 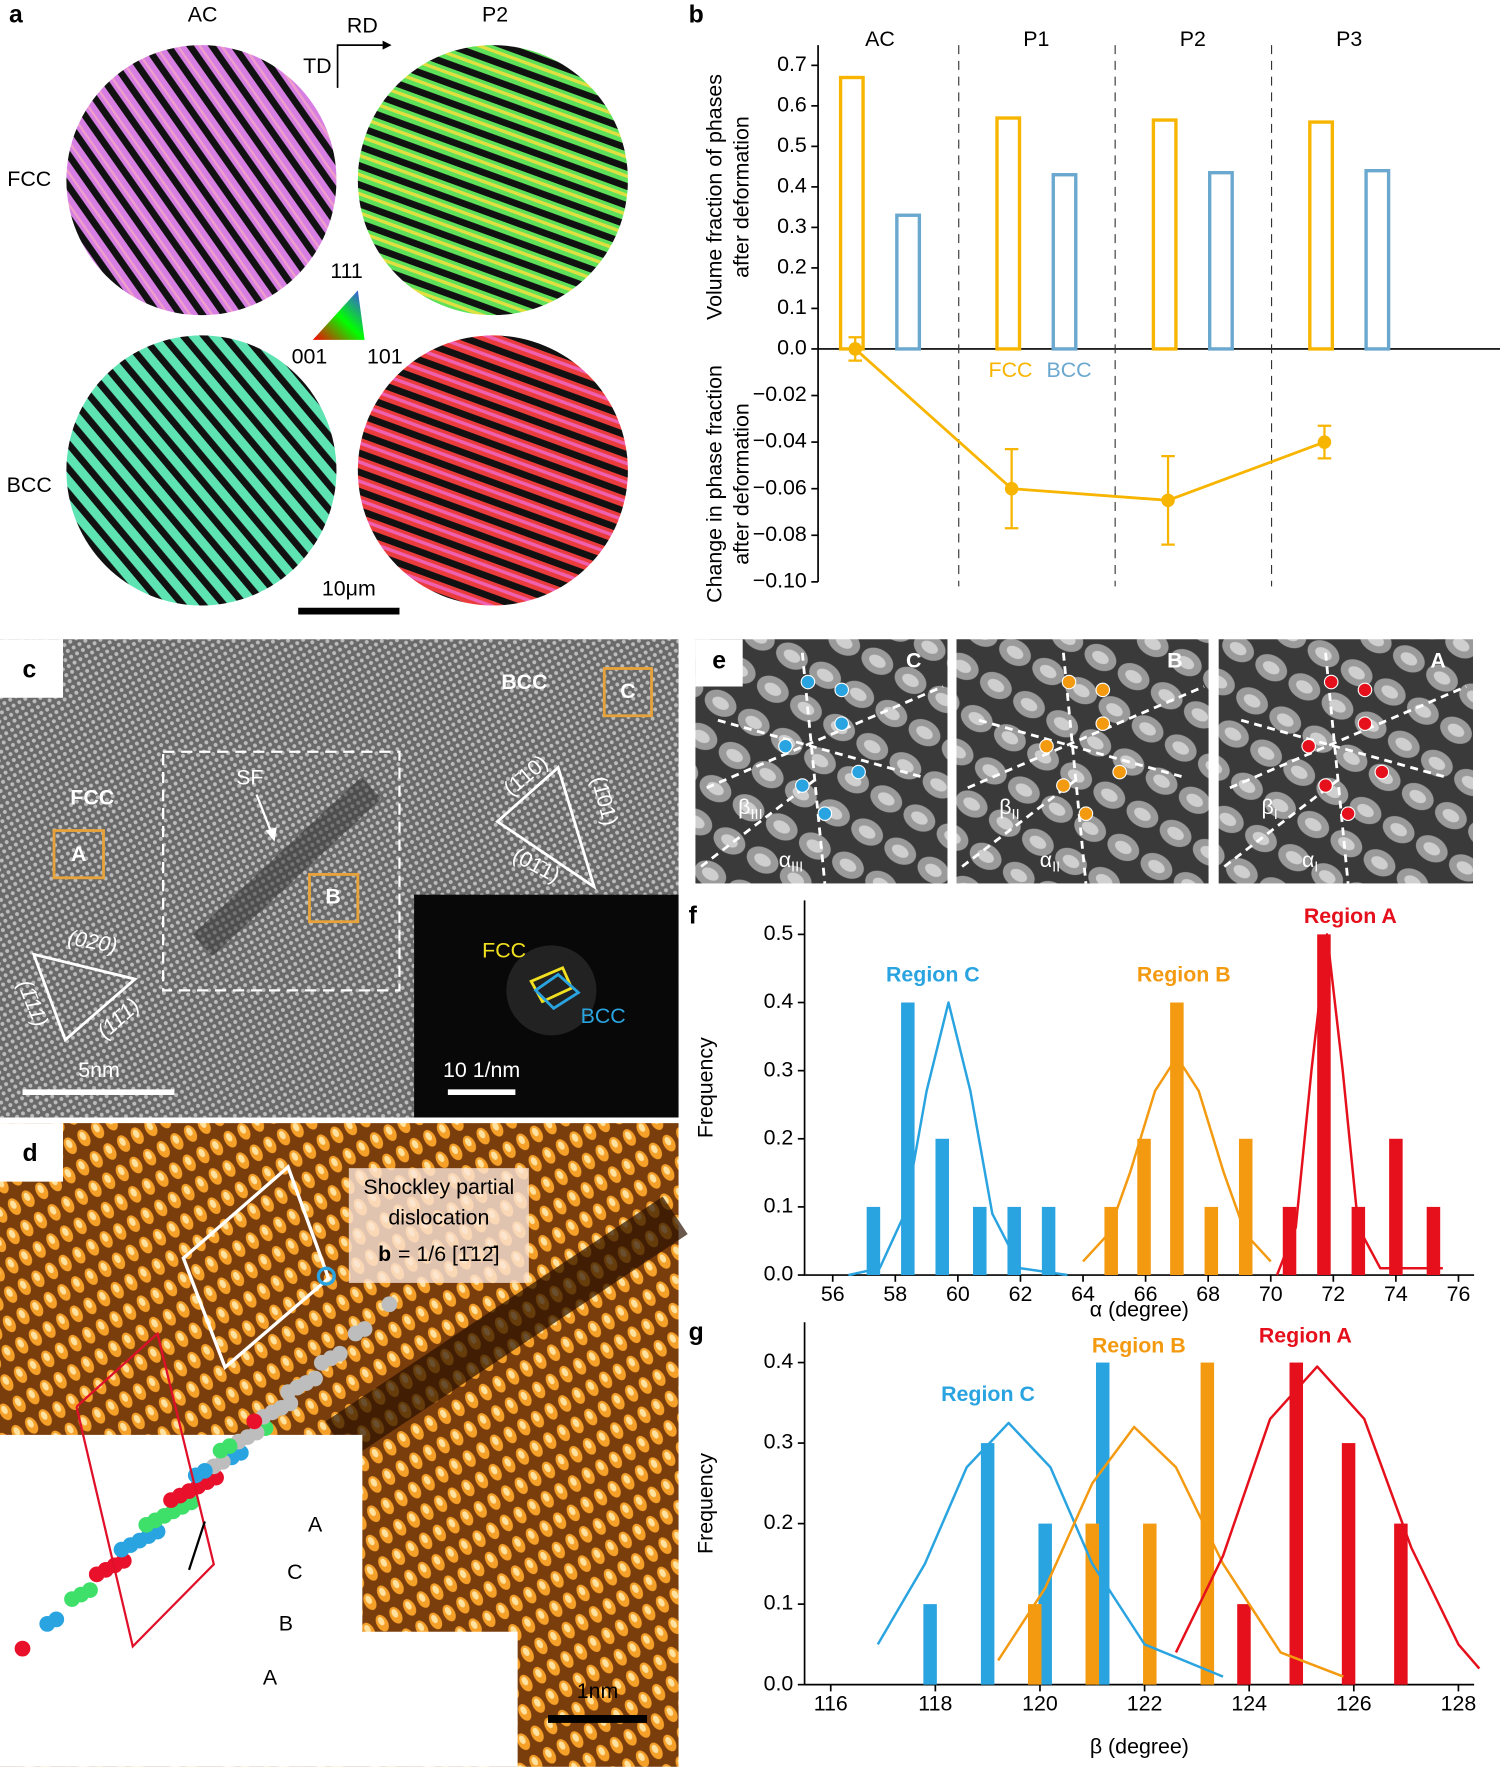 I want to click on dark-band, so click(x=506, y=1328).